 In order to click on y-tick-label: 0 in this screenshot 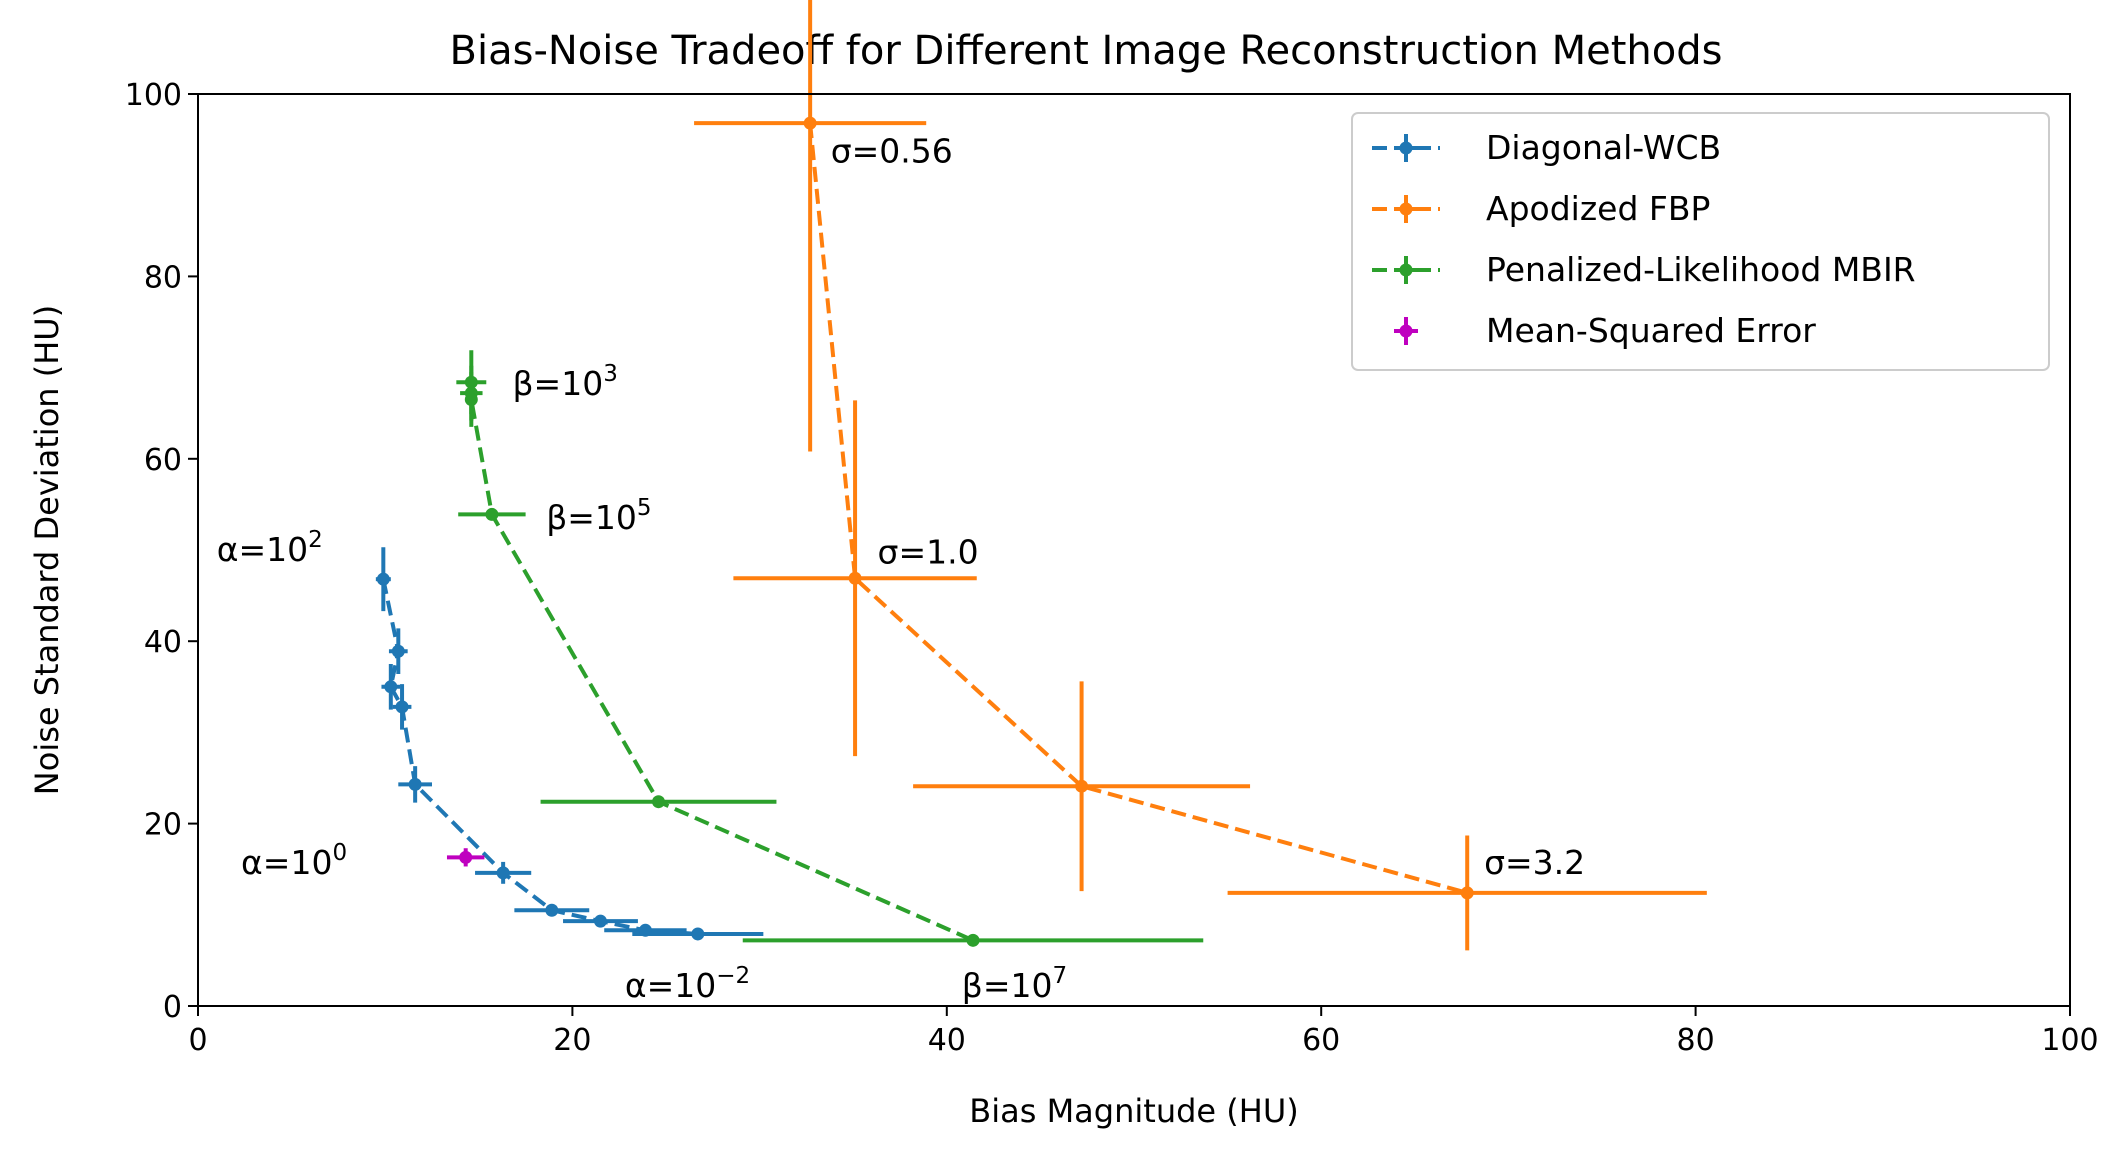, I will do `click(172, 1007)`.